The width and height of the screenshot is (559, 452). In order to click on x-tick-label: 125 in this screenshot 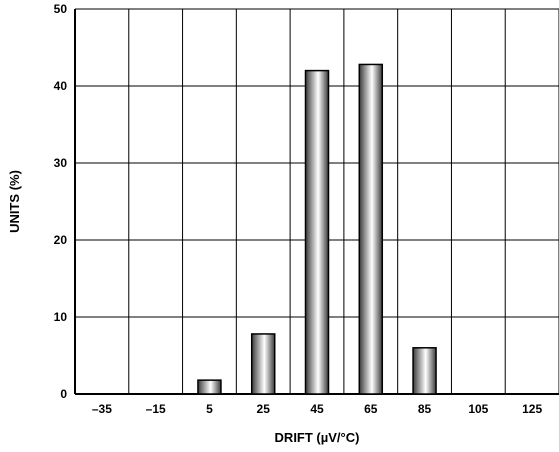, I will do `click(532, 409)`.